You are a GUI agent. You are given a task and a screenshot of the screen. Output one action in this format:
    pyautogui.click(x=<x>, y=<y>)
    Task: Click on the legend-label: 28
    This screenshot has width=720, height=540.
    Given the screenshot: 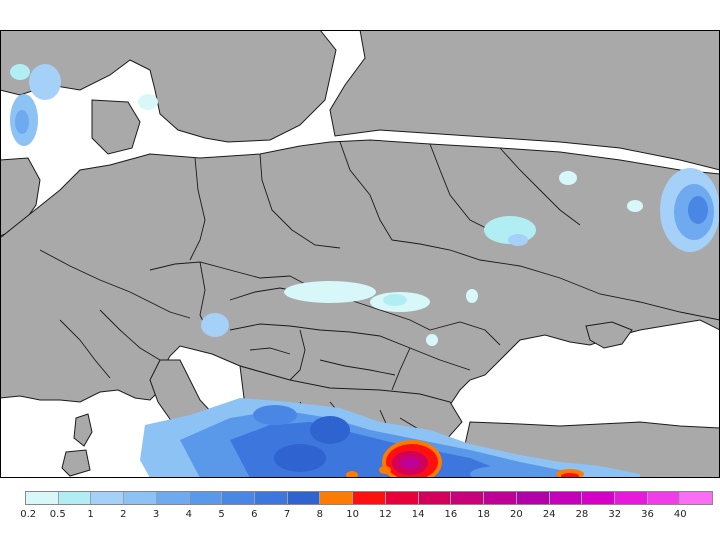 What is the action you would take?
    pyautogui.click(x=582, y=514)
    